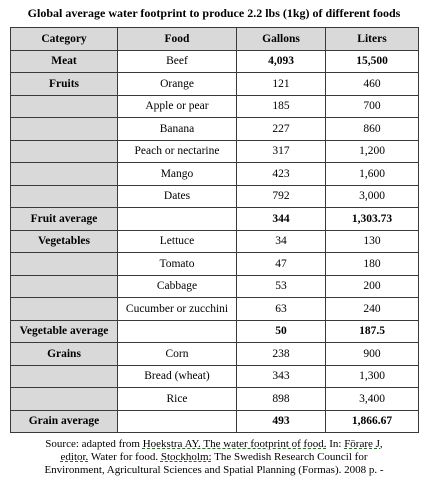 The image size is (428, 489). Describe the element at coordinates (74, 457) in the screenshot. I see `source-link-editor-2: editor.` at that location.